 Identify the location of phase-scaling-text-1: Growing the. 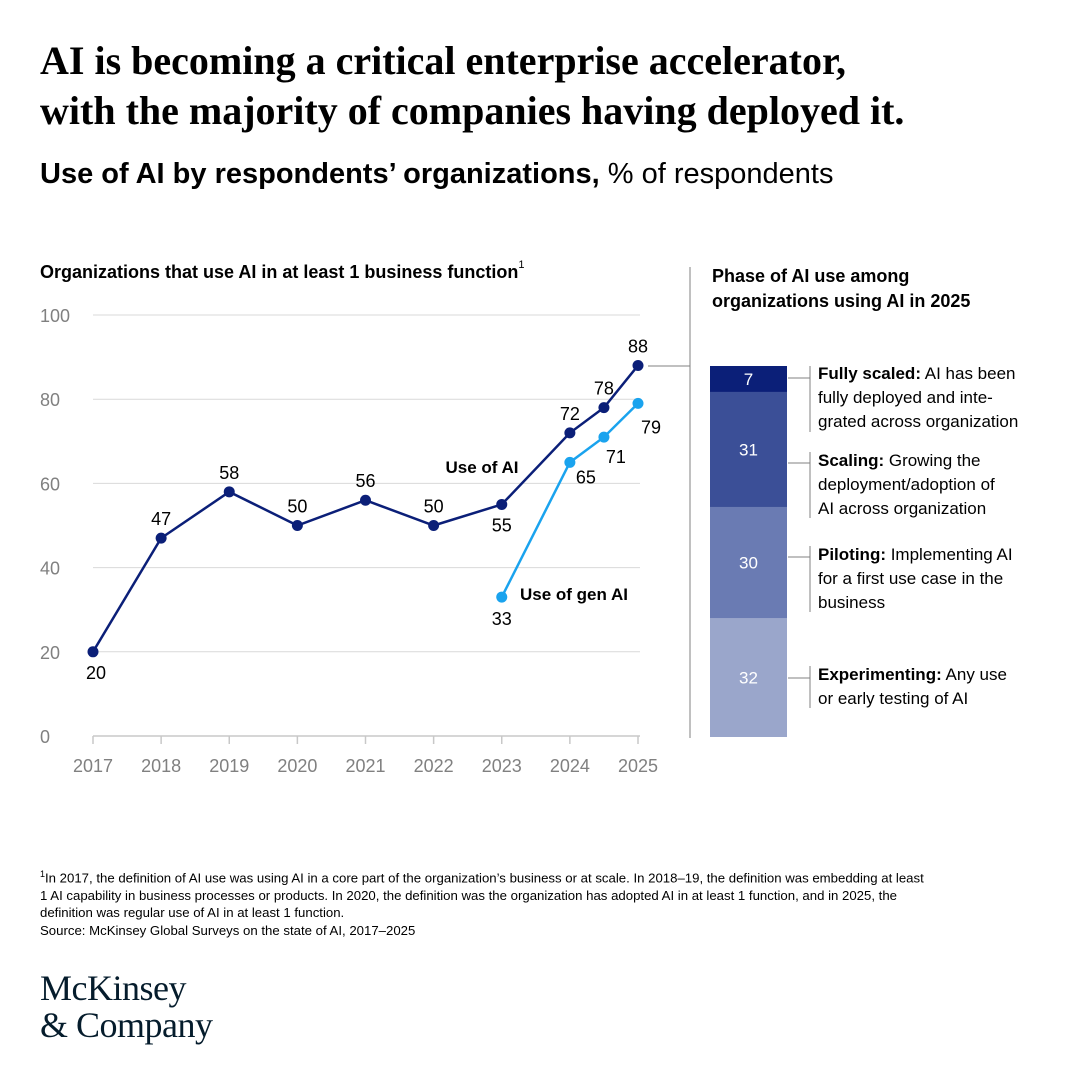
(932, 460).